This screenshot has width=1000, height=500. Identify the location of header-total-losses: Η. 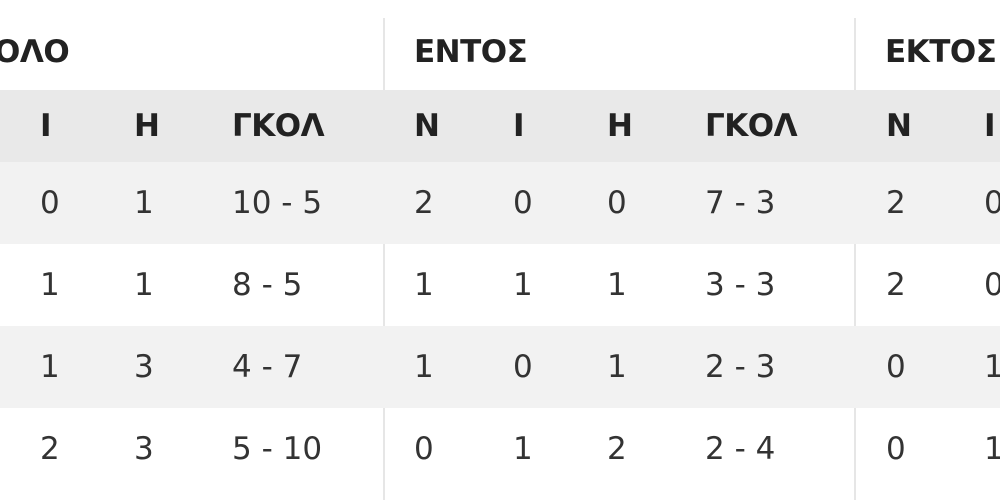
(147, 126).